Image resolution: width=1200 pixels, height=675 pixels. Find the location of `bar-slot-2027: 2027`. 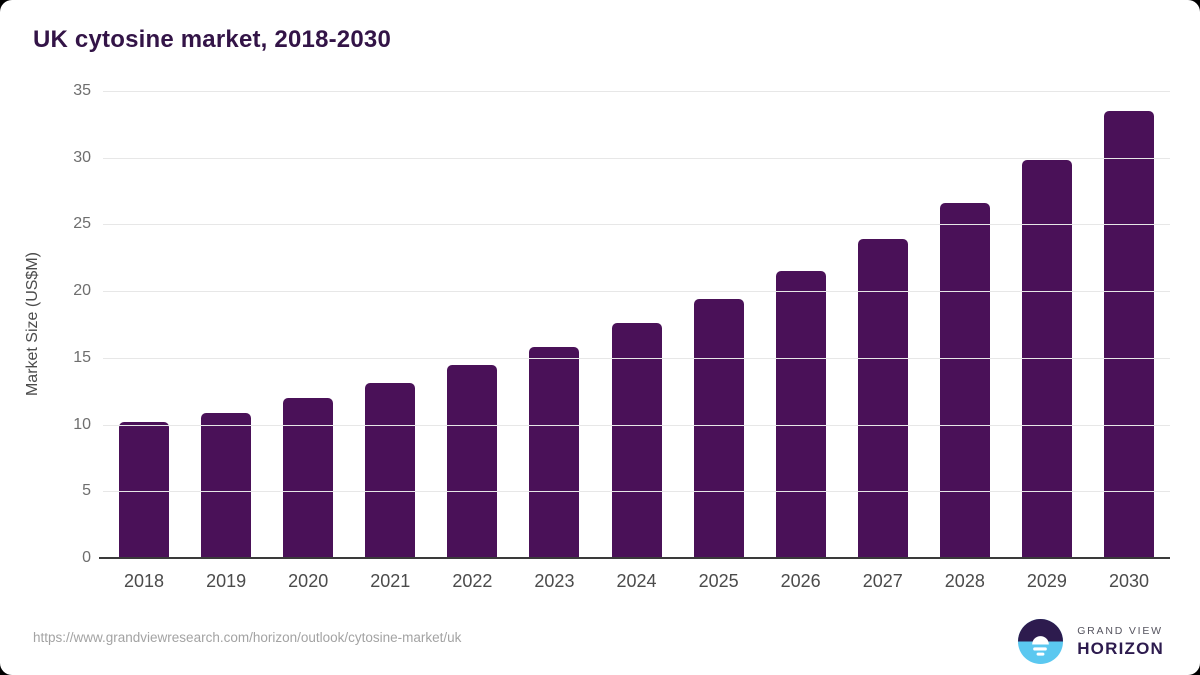

bar-slot-2027: 2027 is located at coordinates (883, 341).